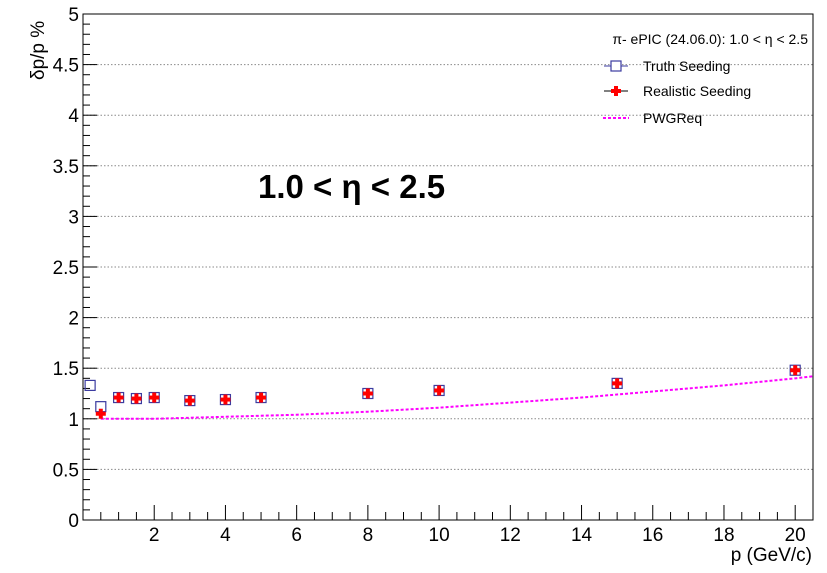  I want to click on y-tick-label: 4.5, so click(66, 66).